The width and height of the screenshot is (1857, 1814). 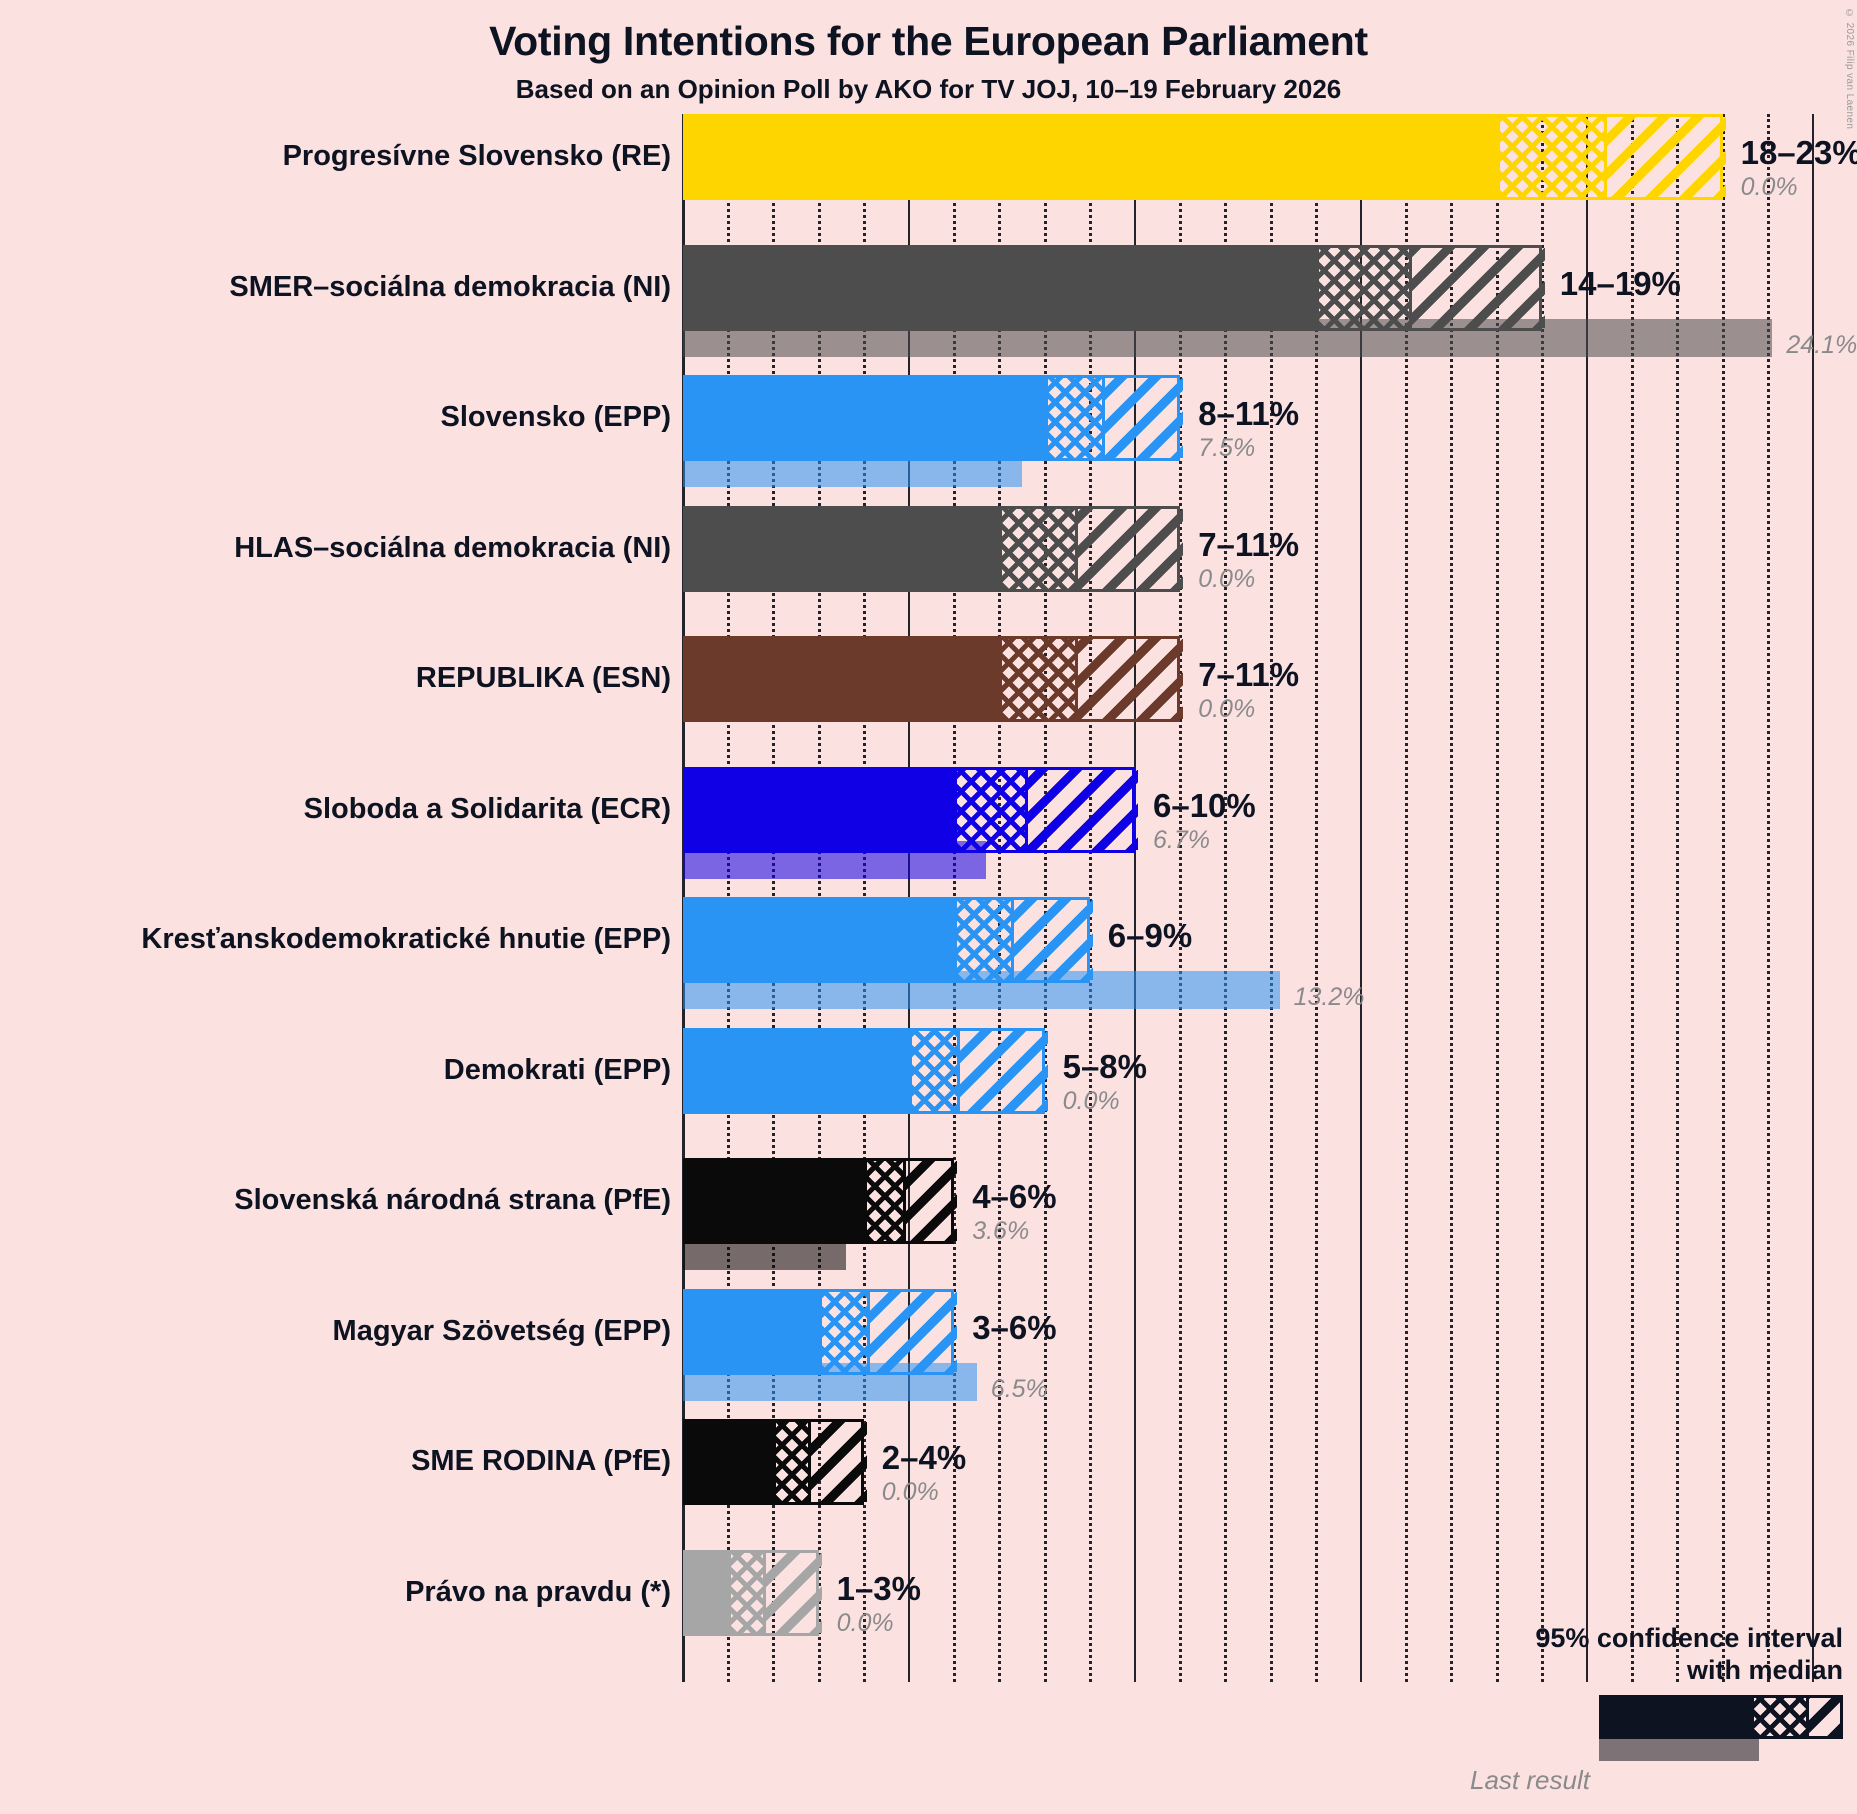 I want to click on legend-last-result-label: Last result, so click(x=1530, y=1780).